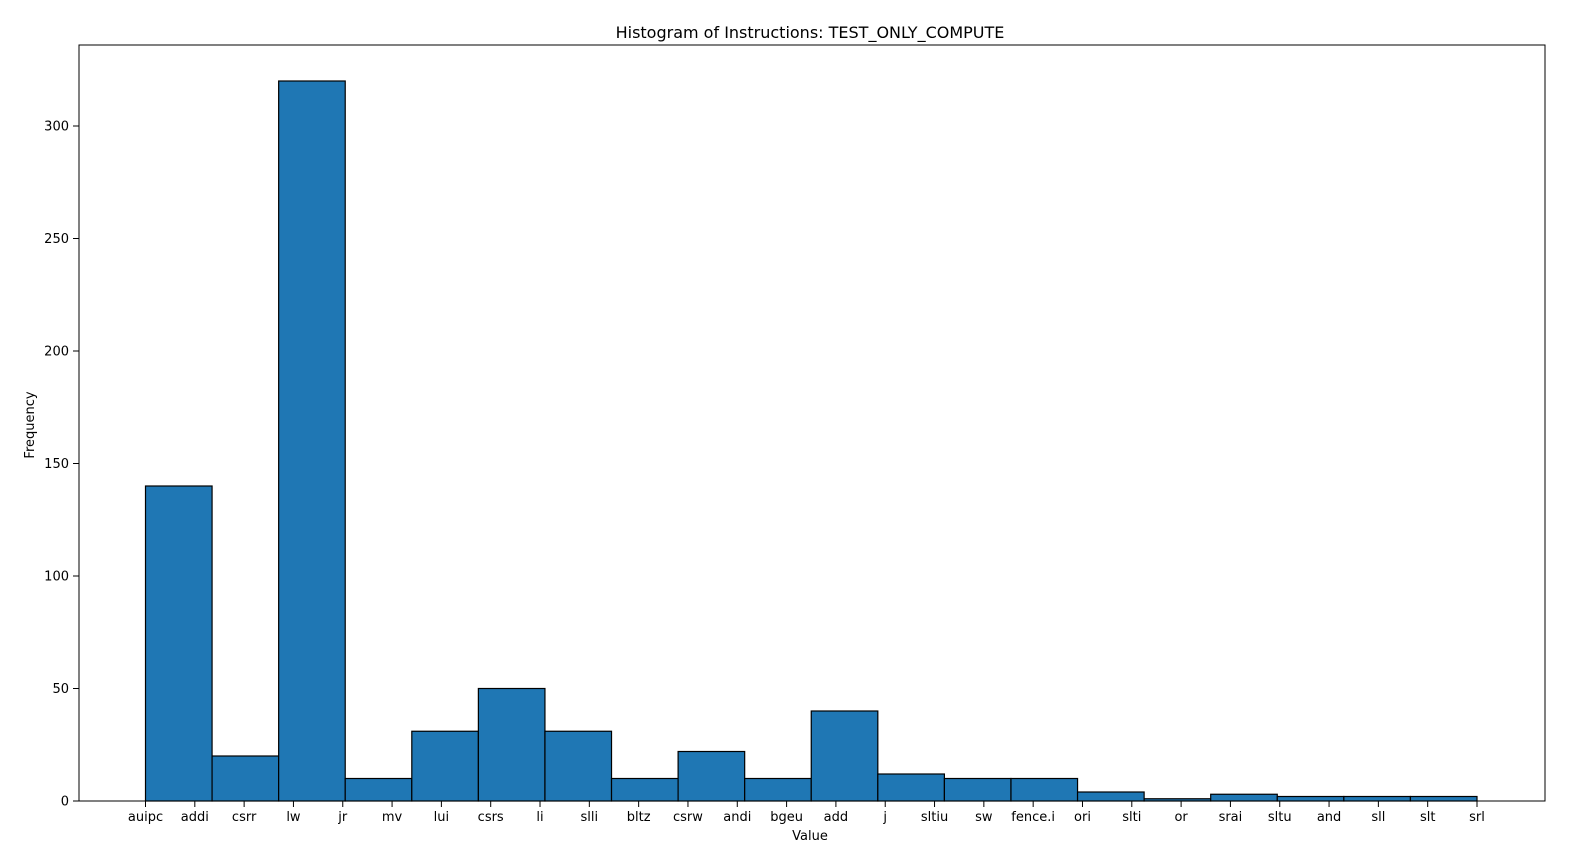 The image size is (1592, 867). I want to click on x-tick-label: bltz, so click(639, 817).